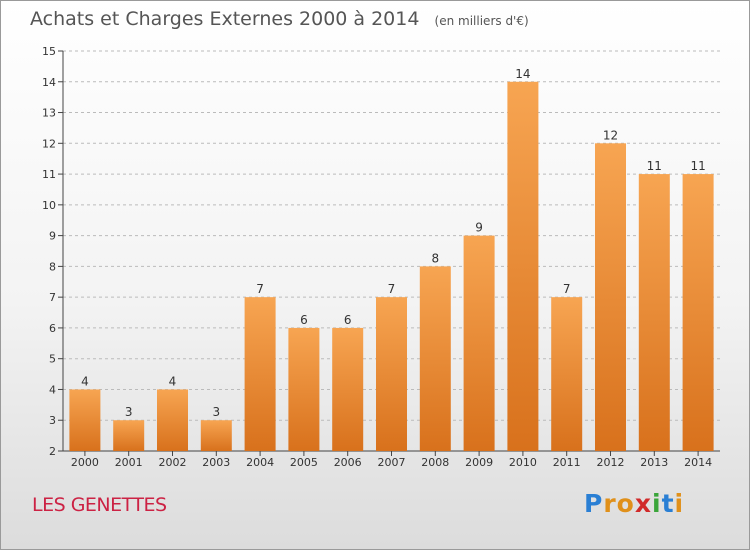 Image resolution: width=750 pixels, height=550 pixels. Describe the element at coordinates (225, 19) in the screenshot. I see `chart-title: Achats et Charges Externes 2000 à 2014` at that location.